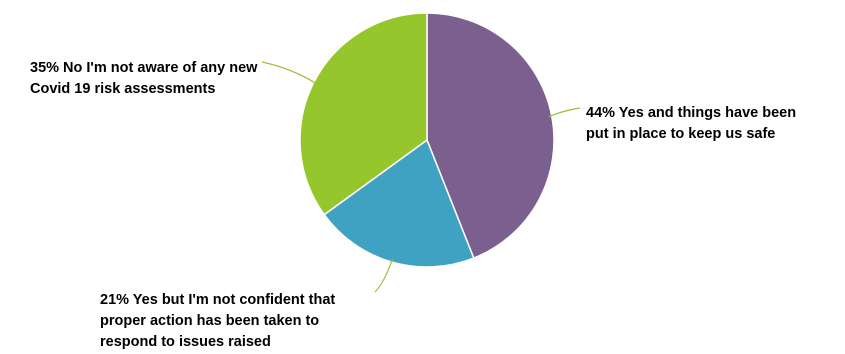 Image resolution: width=845 pixels, height=354 pixels. Describe the element at coordinates (383, 275) in the screenshot. I see `leader-line-yes-not-confident` at that location.